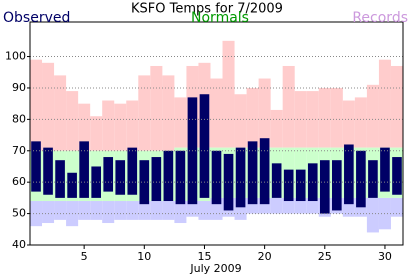  I want to click on y-tick-label: 50, so click(19, 213).